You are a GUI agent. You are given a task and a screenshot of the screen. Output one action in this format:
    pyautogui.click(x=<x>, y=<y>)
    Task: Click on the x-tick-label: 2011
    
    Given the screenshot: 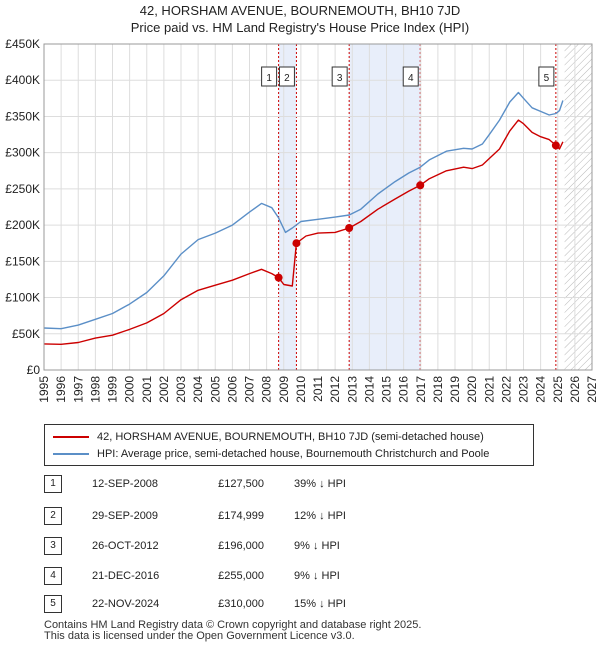 What is the action you would take?
    pyautogui.click(x=318, y=389)
    